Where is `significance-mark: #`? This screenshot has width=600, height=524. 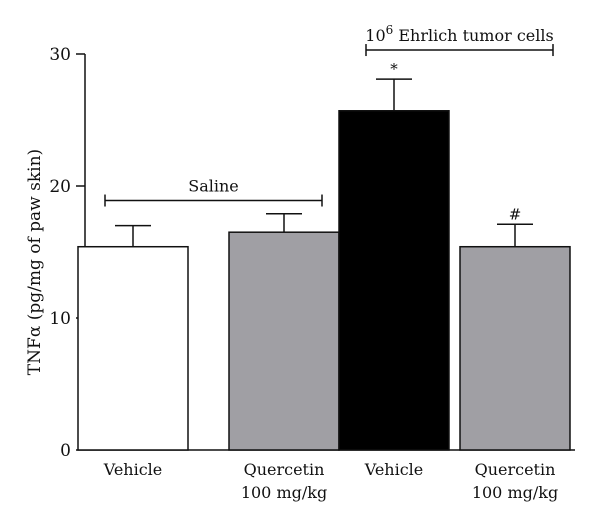
significance-mark: # is located at coordinates (515, 214).